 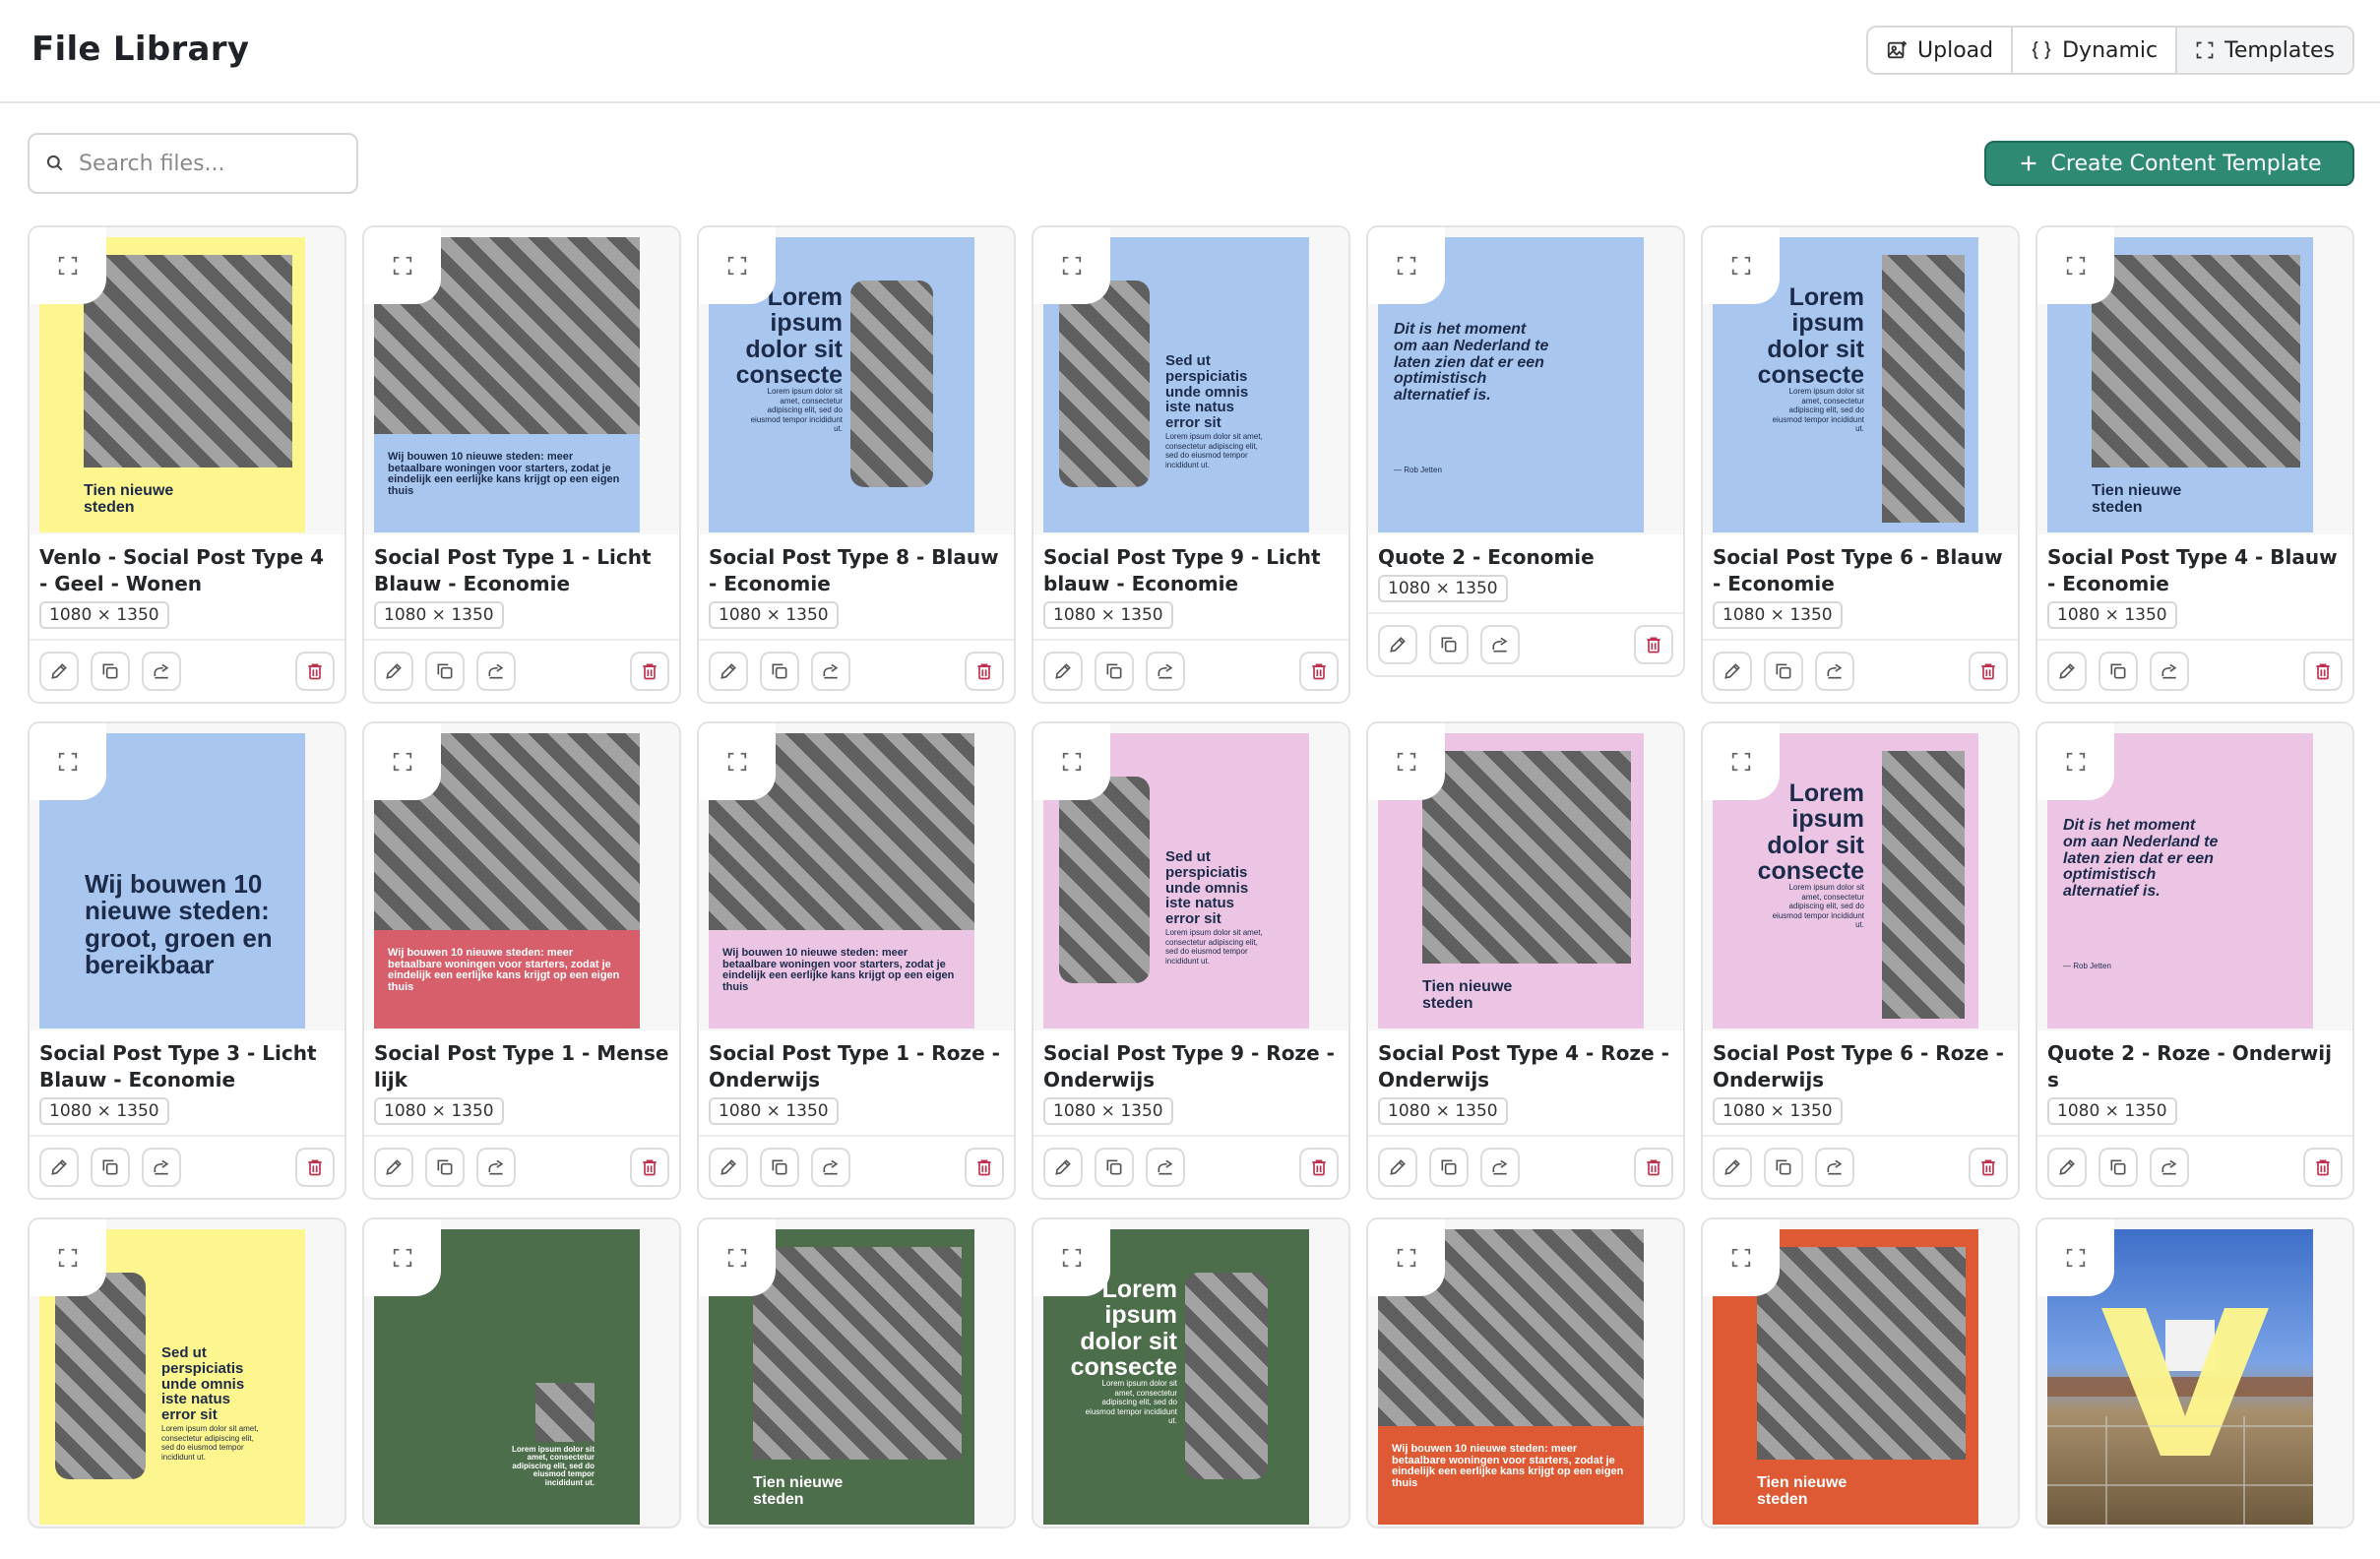 What do you see at coordinates (2194, 1373) in the screenshot?
I see `card-thumbnail` at bounding box center [2194, 1373].